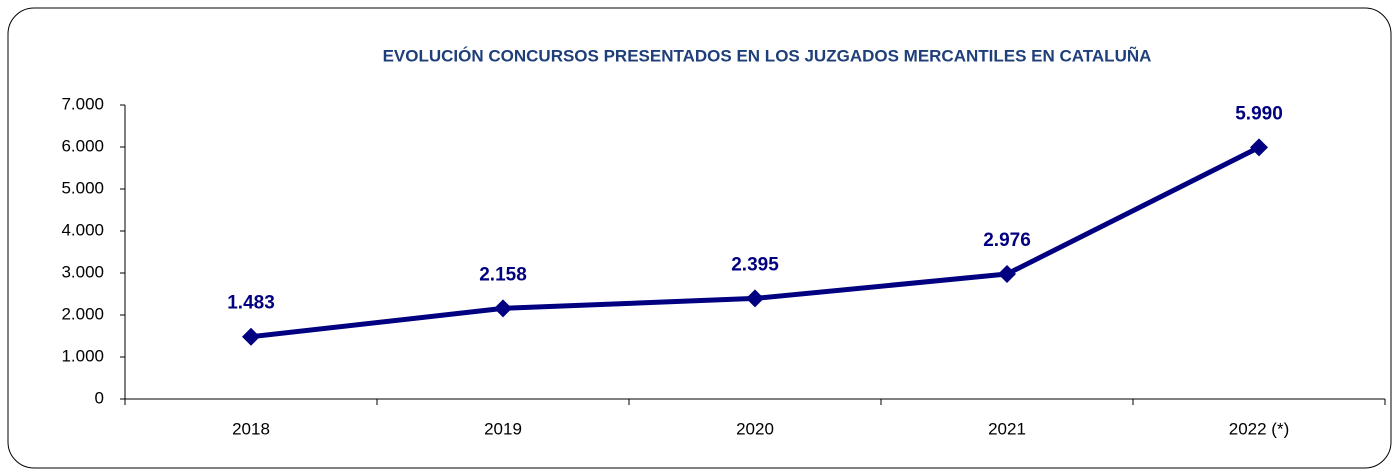 This screenshot has width=1399, height=476. What do you see at coordinates (503, 428) in the screenshot?
I see `x-tick-label: 2019` at bounding box center [503, 428].